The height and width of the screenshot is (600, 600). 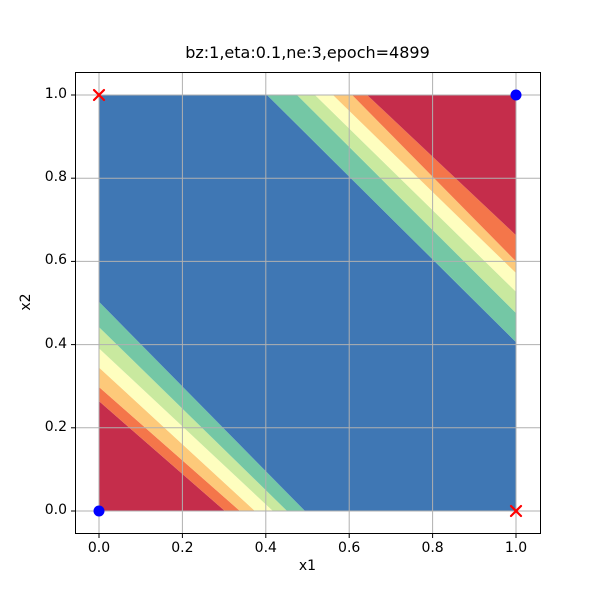 I want to click on x-tick-label: 0.8, so click(x=432, y=548).